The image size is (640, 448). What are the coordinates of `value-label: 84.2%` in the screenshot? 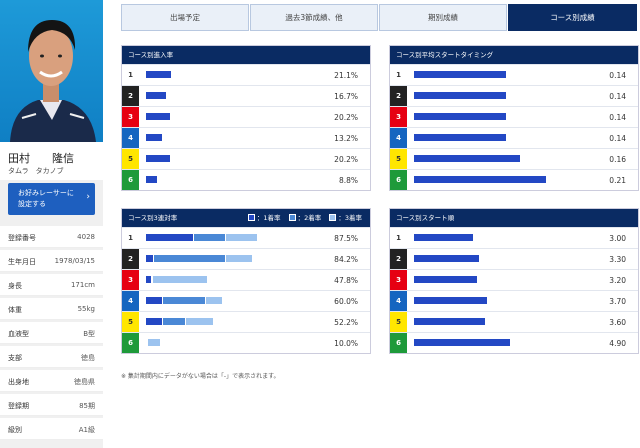 It's located at (346, 259).